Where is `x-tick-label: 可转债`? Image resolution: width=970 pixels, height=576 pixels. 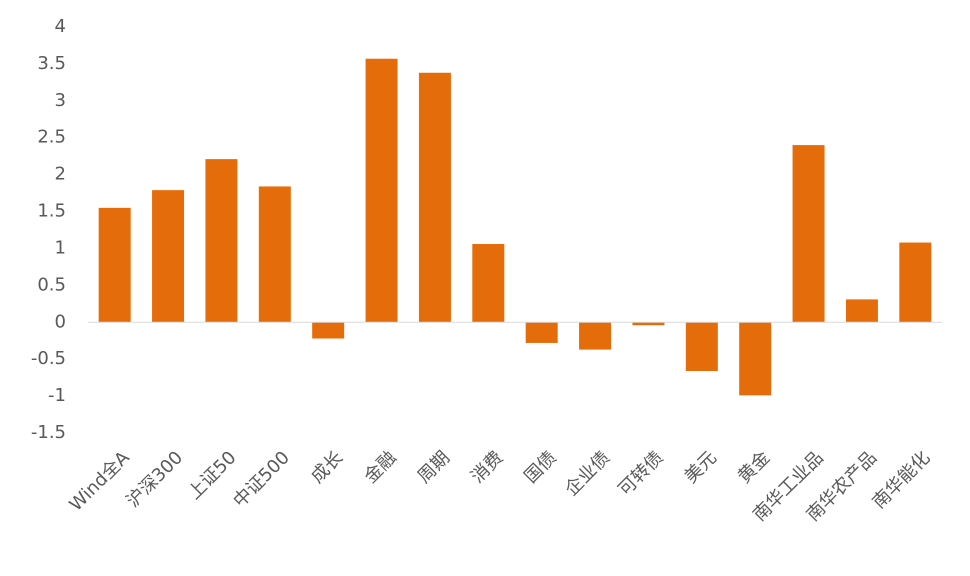 x-tick-label: 可转债 is located at coordinates (640, 473).